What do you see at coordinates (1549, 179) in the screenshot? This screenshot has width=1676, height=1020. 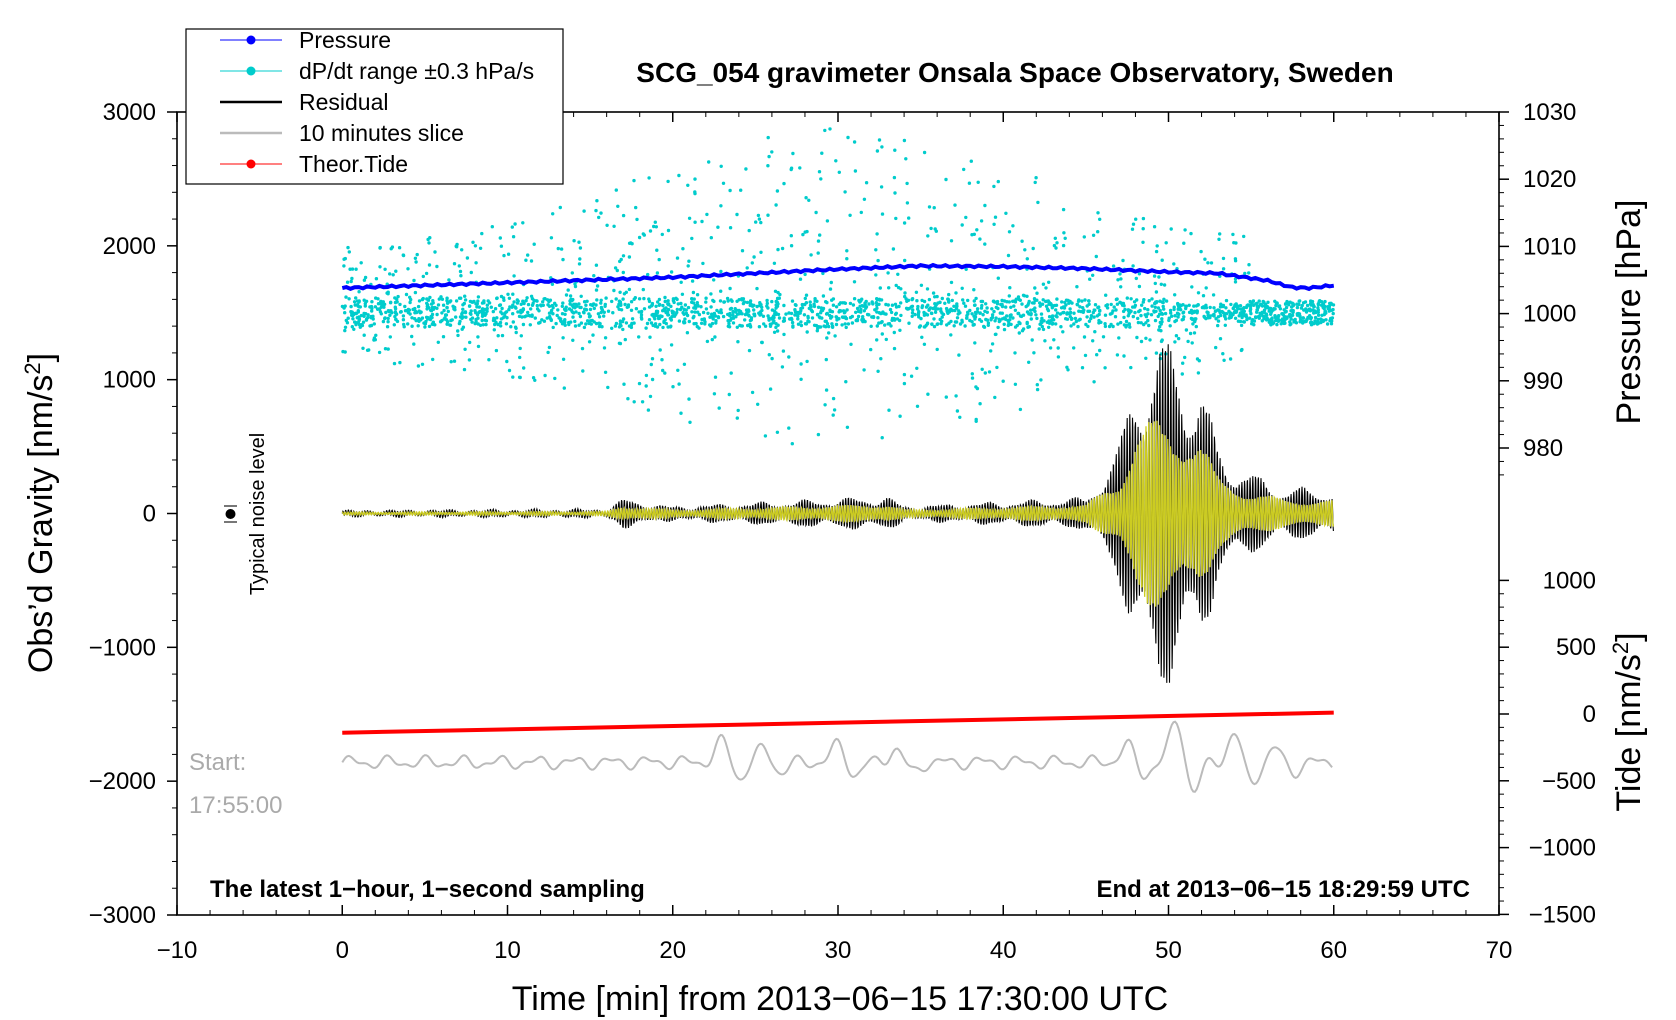 I see `pressure-tick-label: 1020` at bounding box center [1549, 179].